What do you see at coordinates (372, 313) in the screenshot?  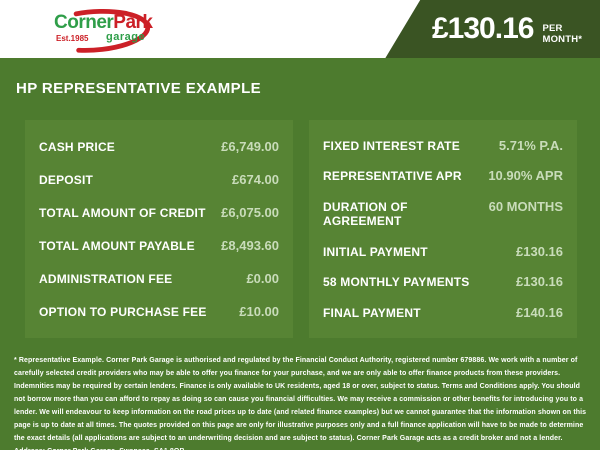 I see `row-label: FINAL PAYMENT` at bounding box center [372, 313].